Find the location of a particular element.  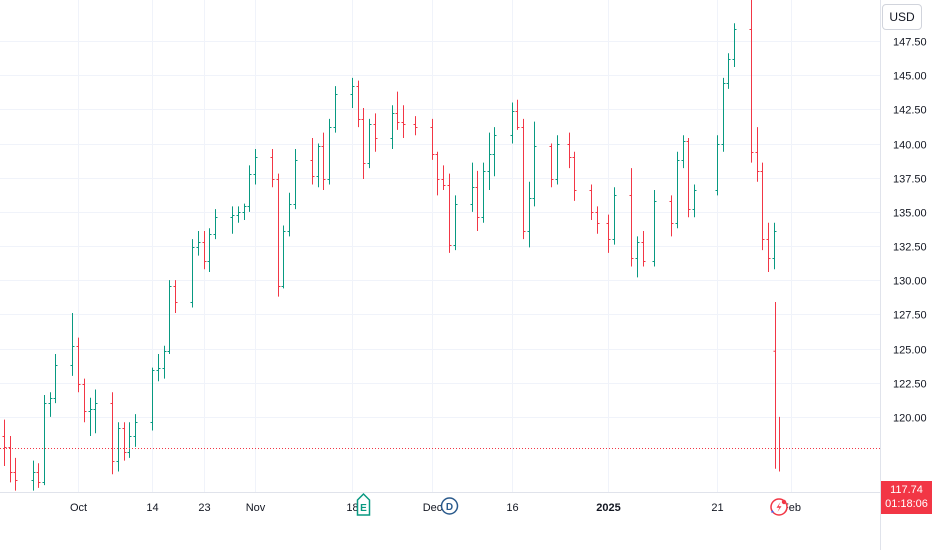

time-tick-label: 16 is located at coordinates (512, 508).